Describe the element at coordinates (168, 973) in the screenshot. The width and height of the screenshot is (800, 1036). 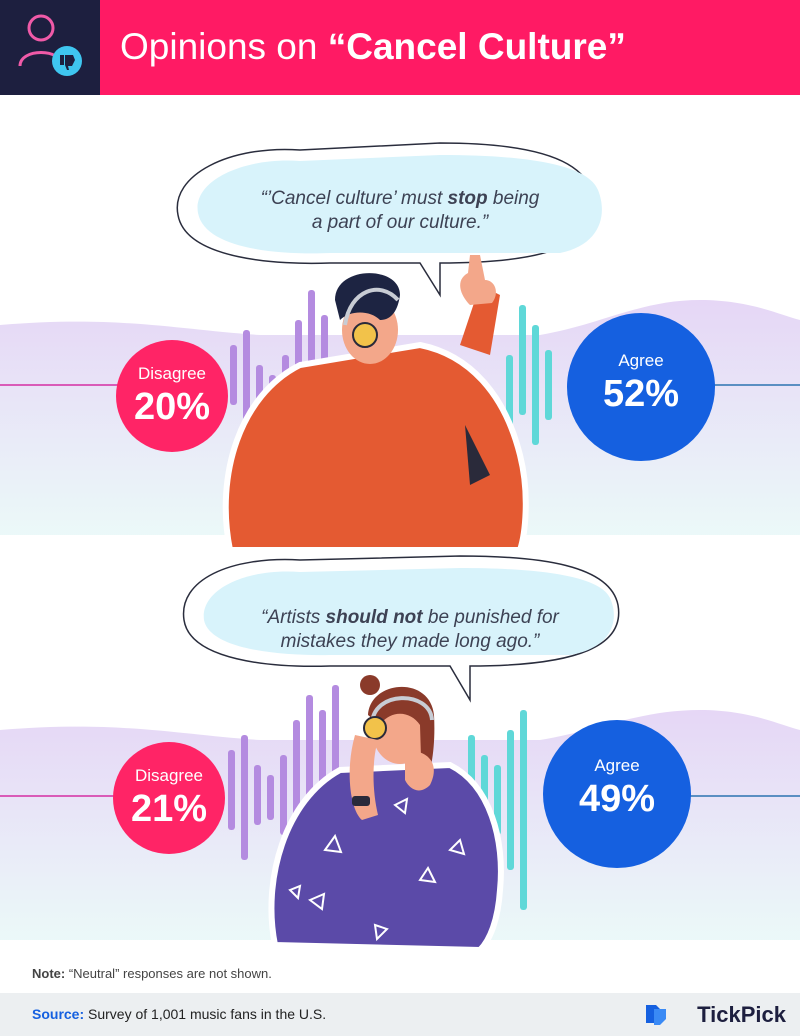
I see `footnote-text: “Neutral” responses are not shown.` at that location.